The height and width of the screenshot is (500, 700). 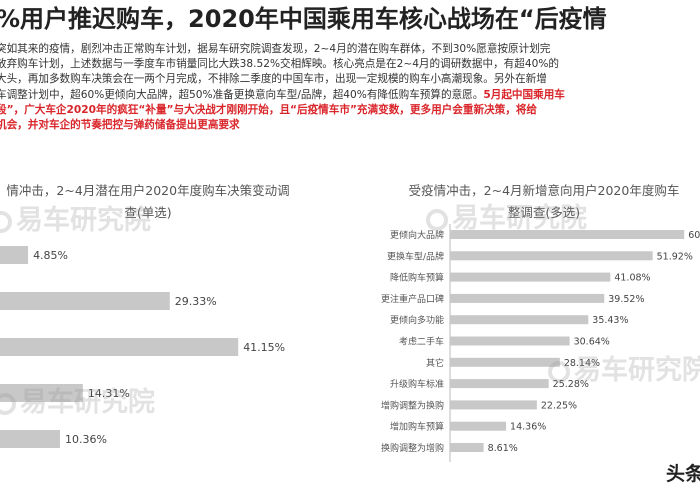 I want to click on right-chart-value-label: 41.08%, so click(x=632, y=278).